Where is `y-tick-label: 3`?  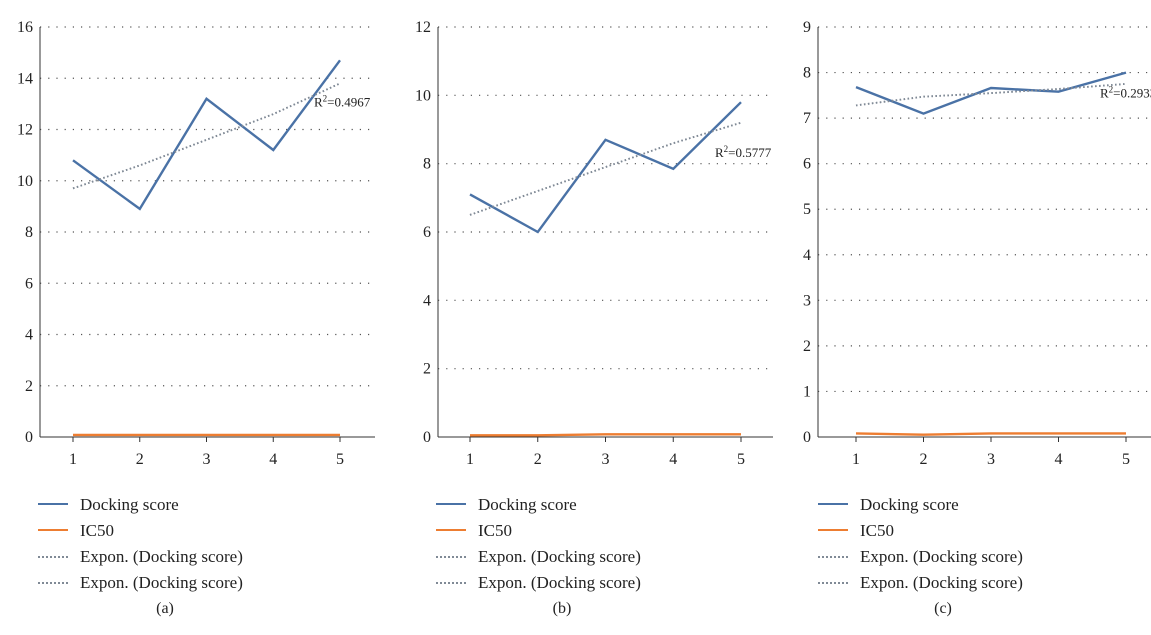 y-tick-label: 3 is located at coordinates (807, 300).